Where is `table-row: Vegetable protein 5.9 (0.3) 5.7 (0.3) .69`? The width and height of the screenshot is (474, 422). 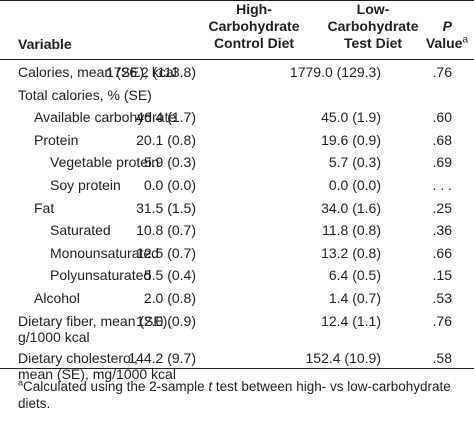
table-row: Vegetable protein 5.9 (0.3) 5.7 (0.3) .69 is located at coordinates (237, 165).